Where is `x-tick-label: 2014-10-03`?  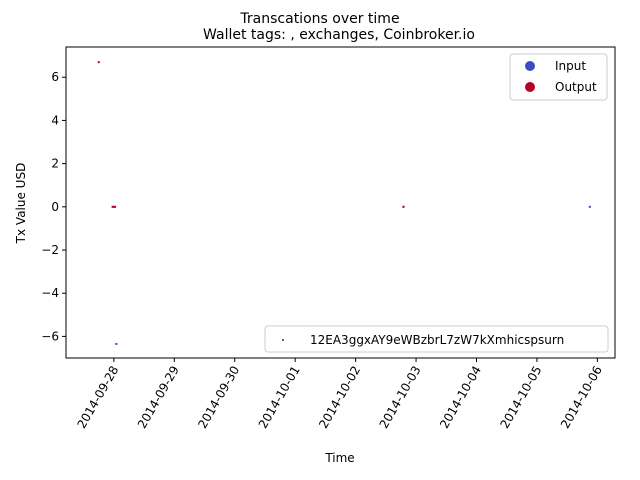 x-tick-label: 2014-10-03 is located at coordinates (400, 397).